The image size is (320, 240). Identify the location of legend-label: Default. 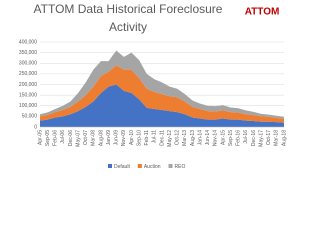
(122, 167).